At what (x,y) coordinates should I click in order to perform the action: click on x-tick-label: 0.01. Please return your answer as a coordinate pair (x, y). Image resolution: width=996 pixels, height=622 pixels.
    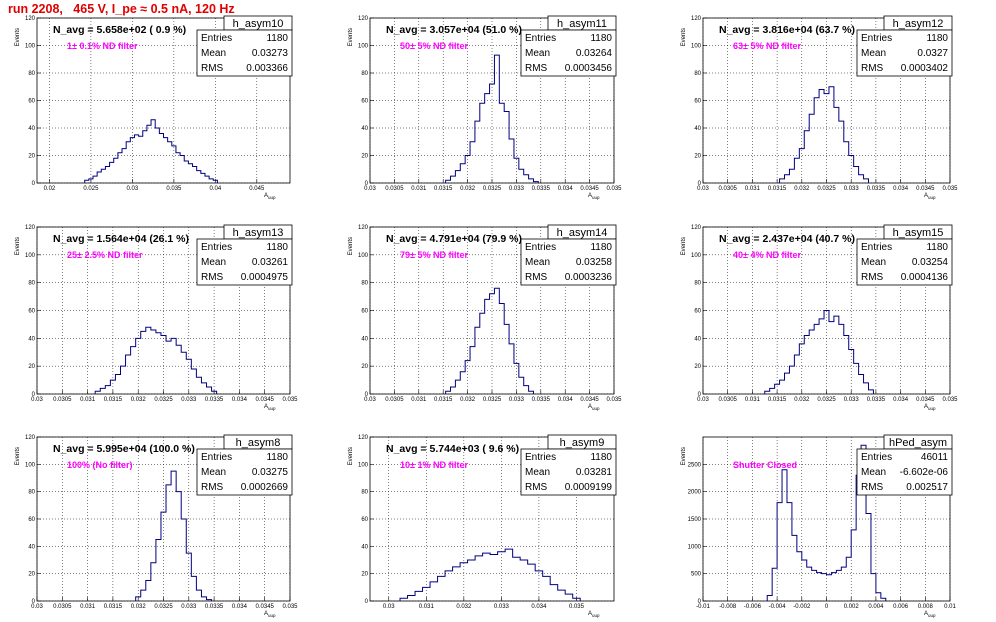
    Looking at the image, I should click on (950, 607).